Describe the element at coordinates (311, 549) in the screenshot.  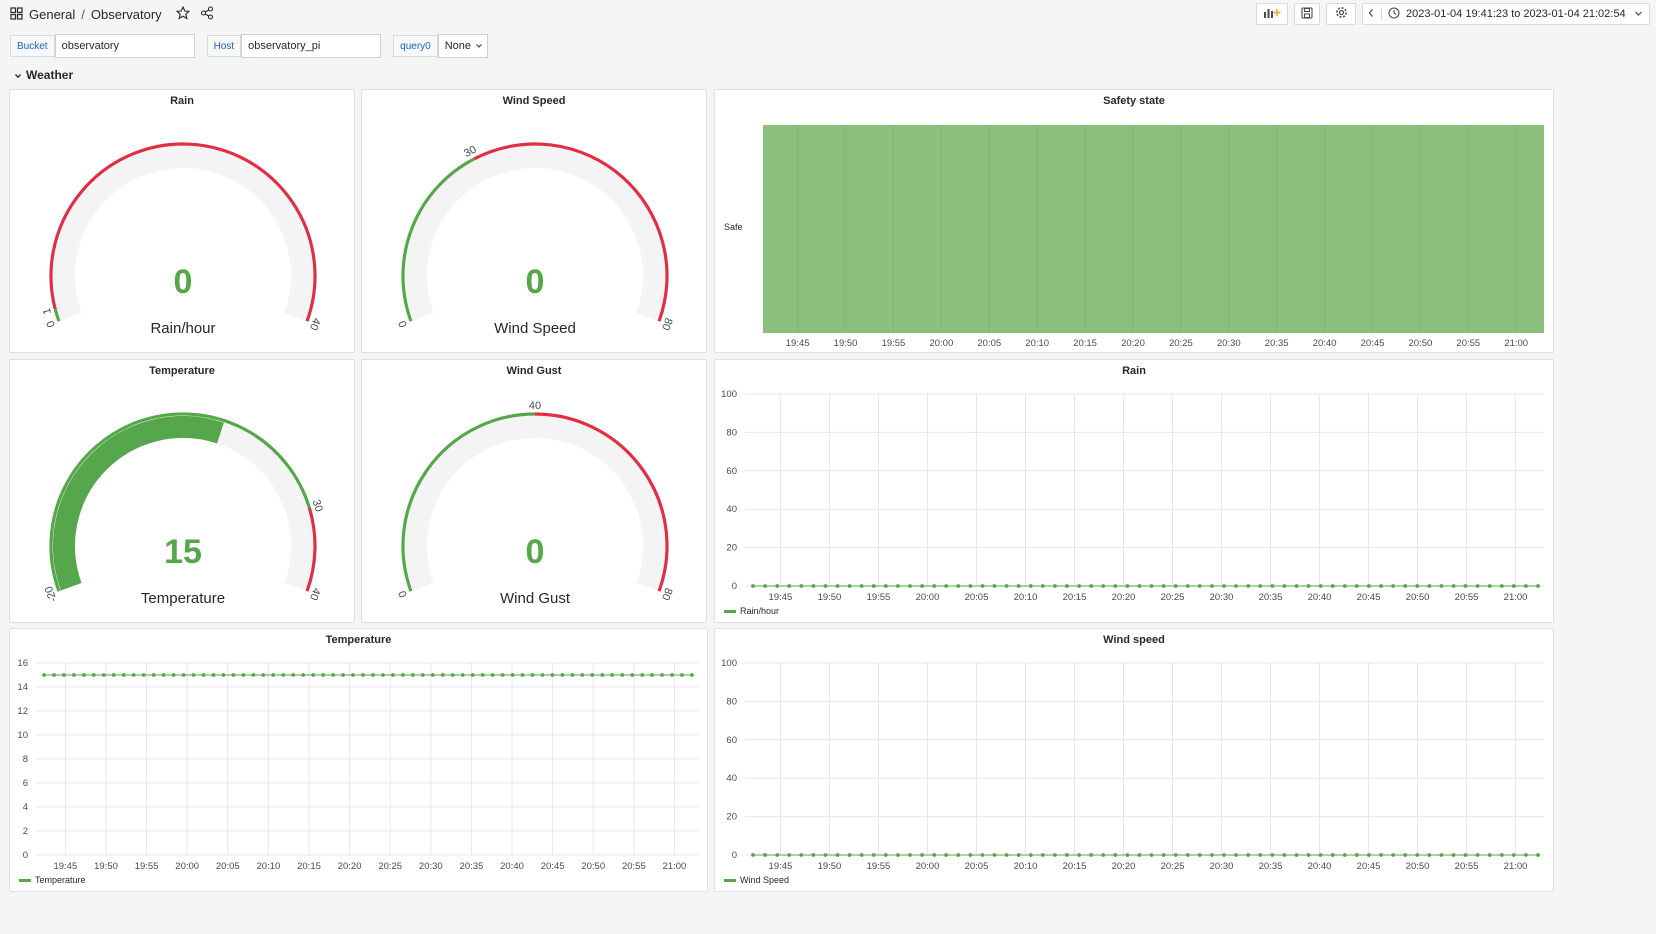
I see `gauge-threshold-arc` at that location.